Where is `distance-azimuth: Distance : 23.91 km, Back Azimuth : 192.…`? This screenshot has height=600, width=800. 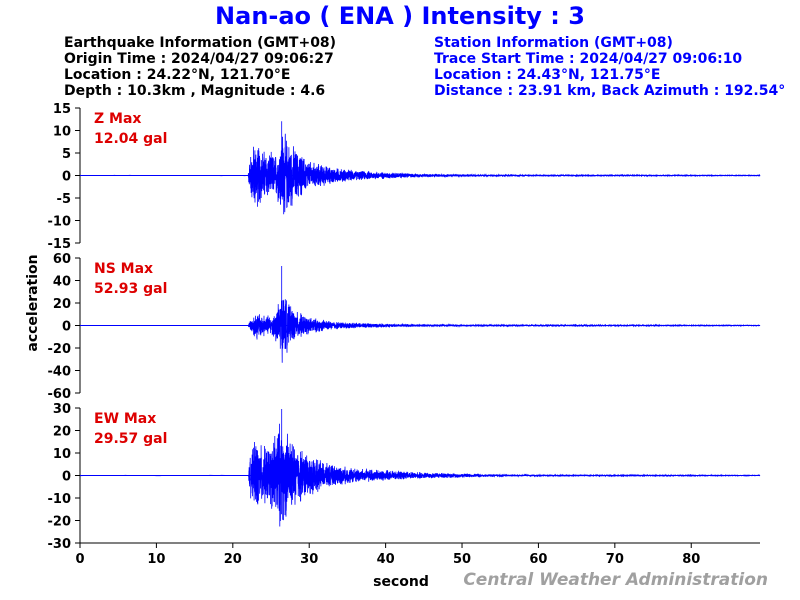
distance-azimuth: Distance : 23.91 km, Back Azimuth : 192.… is located at coordinates (610, 91).